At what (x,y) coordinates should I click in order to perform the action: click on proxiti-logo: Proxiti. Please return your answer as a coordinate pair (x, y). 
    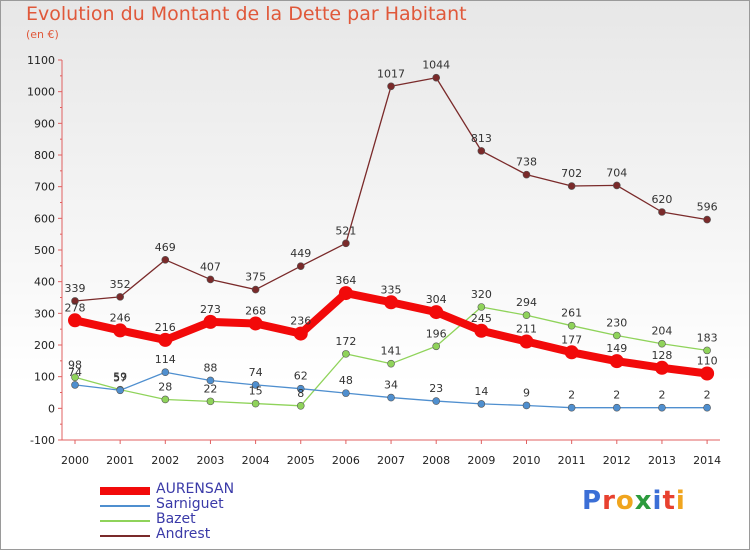
    Looking at the image, I should click on (634, 501).